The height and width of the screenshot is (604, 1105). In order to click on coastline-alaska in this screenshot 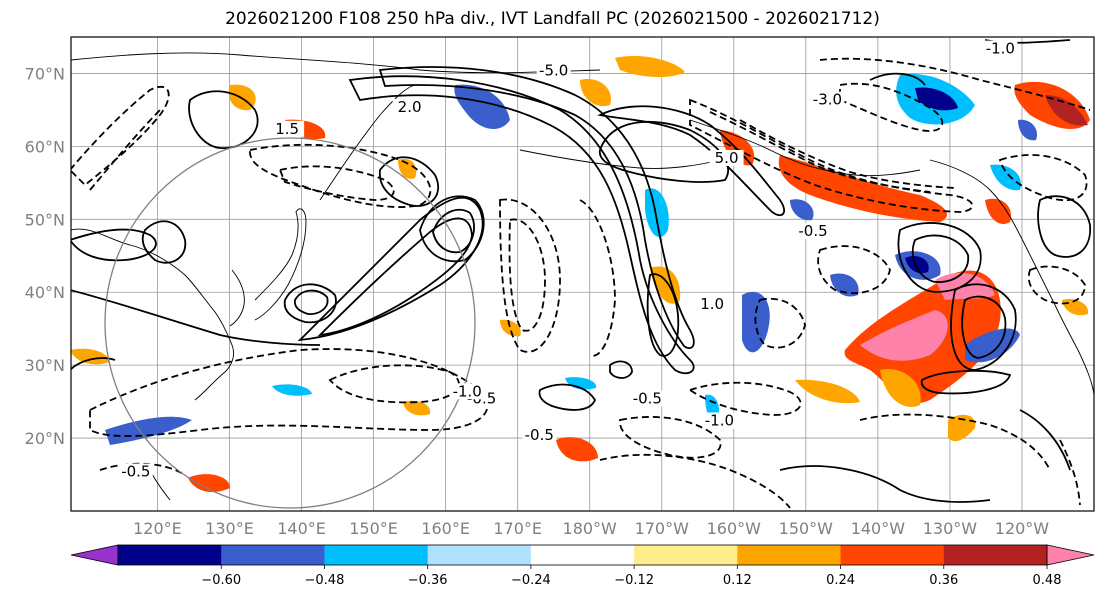, I will do `click(805, 148)`.